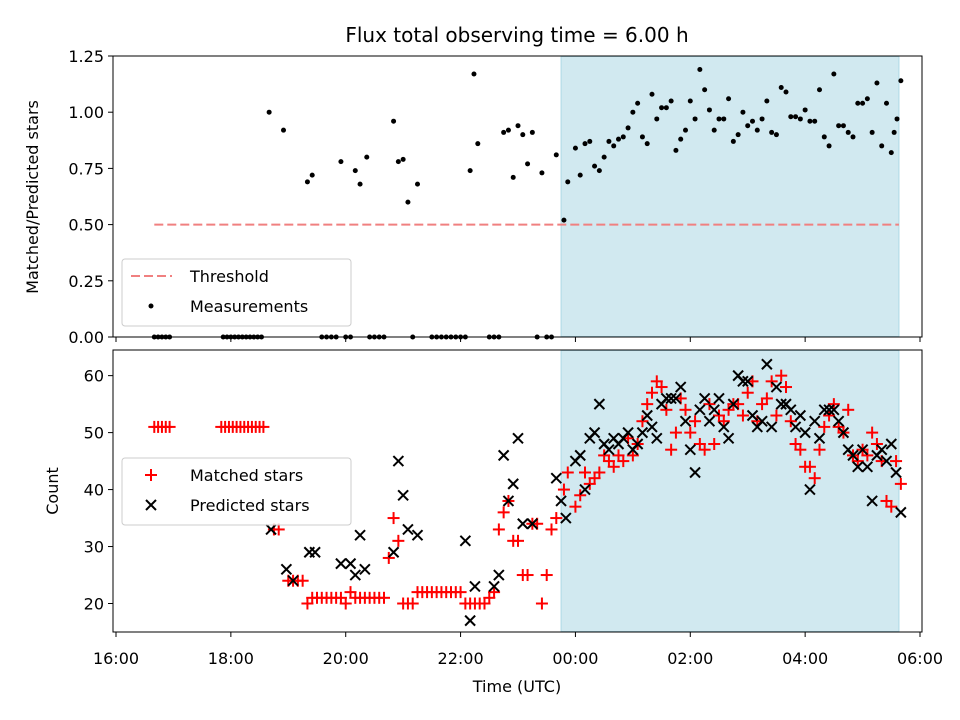  What do you see at coordinates (94, 433) in the screenshot?
I see `y-tick-label: 50` at bounding box center [94, 433].